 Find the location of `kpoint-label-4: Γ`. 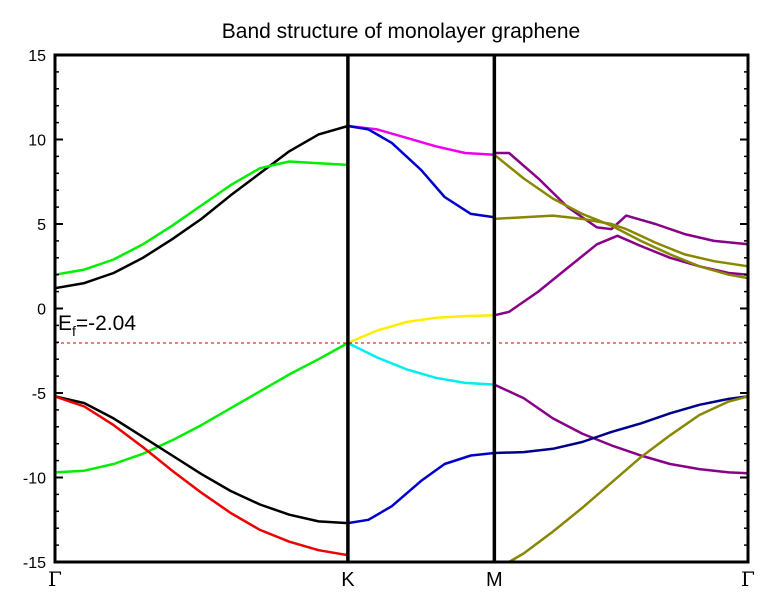

kpoint-label-4: Γ is located at coordinates (748, 579).